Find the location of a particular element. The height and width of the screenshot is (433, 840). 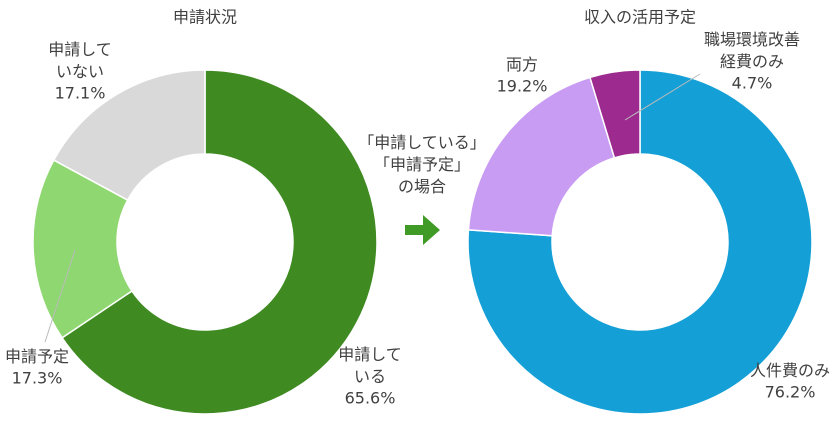

slice-label-line: いる is located at coordinates (370, 376).